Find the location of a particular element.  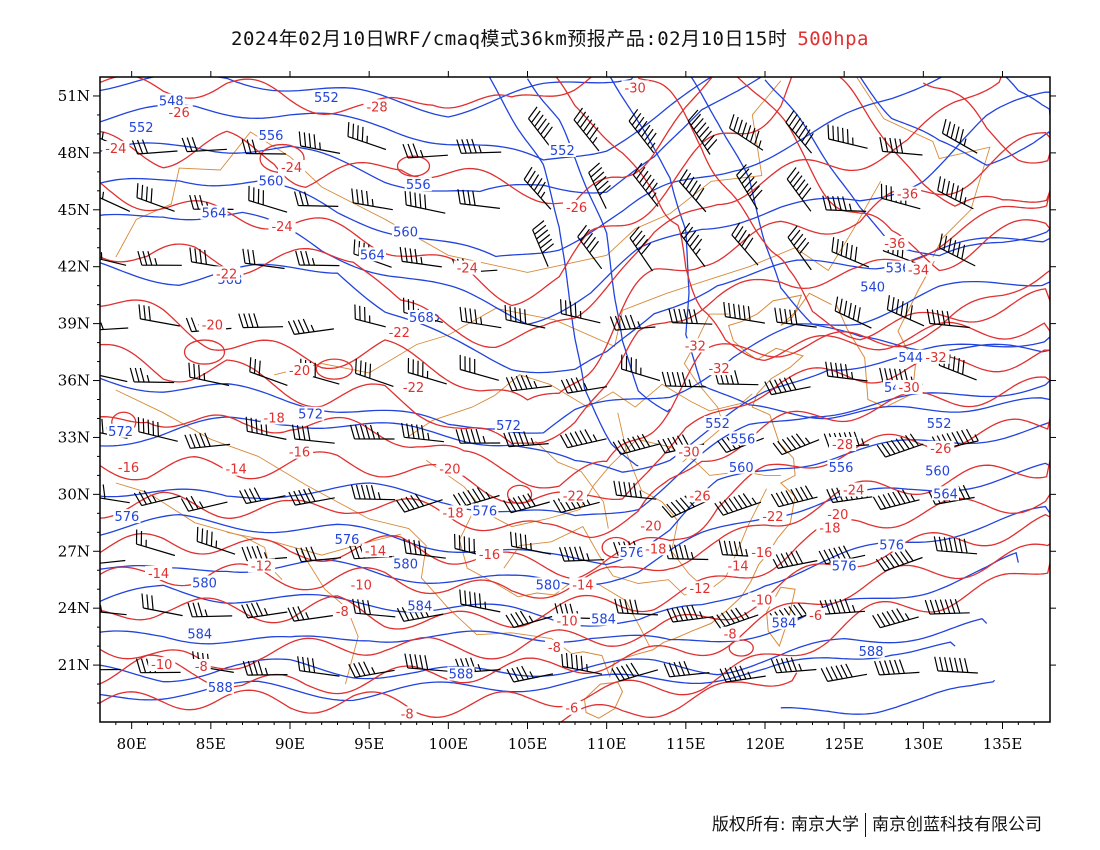

temperature-contour-label: -22 is located at coordinates (399, 333).